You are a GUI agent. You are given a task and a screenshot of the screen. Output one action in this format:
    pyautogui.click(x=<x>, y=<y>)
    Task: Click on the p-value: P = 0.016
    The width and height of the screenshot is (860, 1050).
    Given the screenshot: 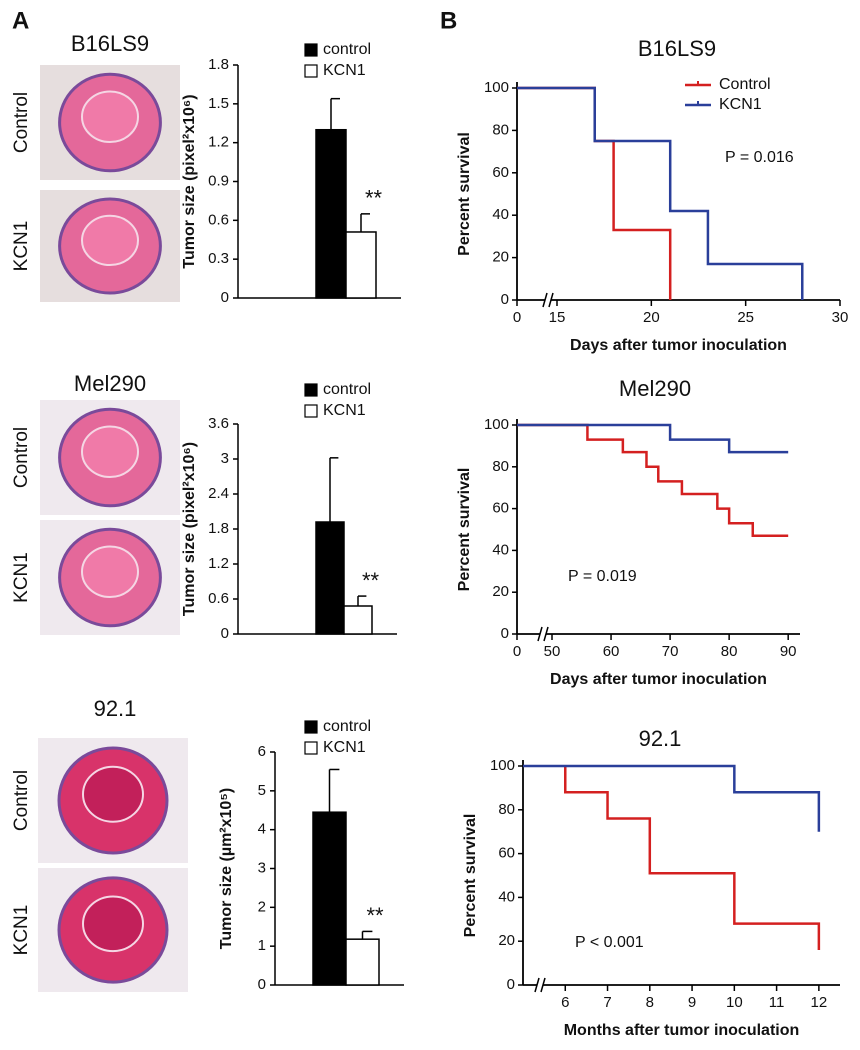 What is the action you would take?
    pyautogui.click(x=759, y=157)
    